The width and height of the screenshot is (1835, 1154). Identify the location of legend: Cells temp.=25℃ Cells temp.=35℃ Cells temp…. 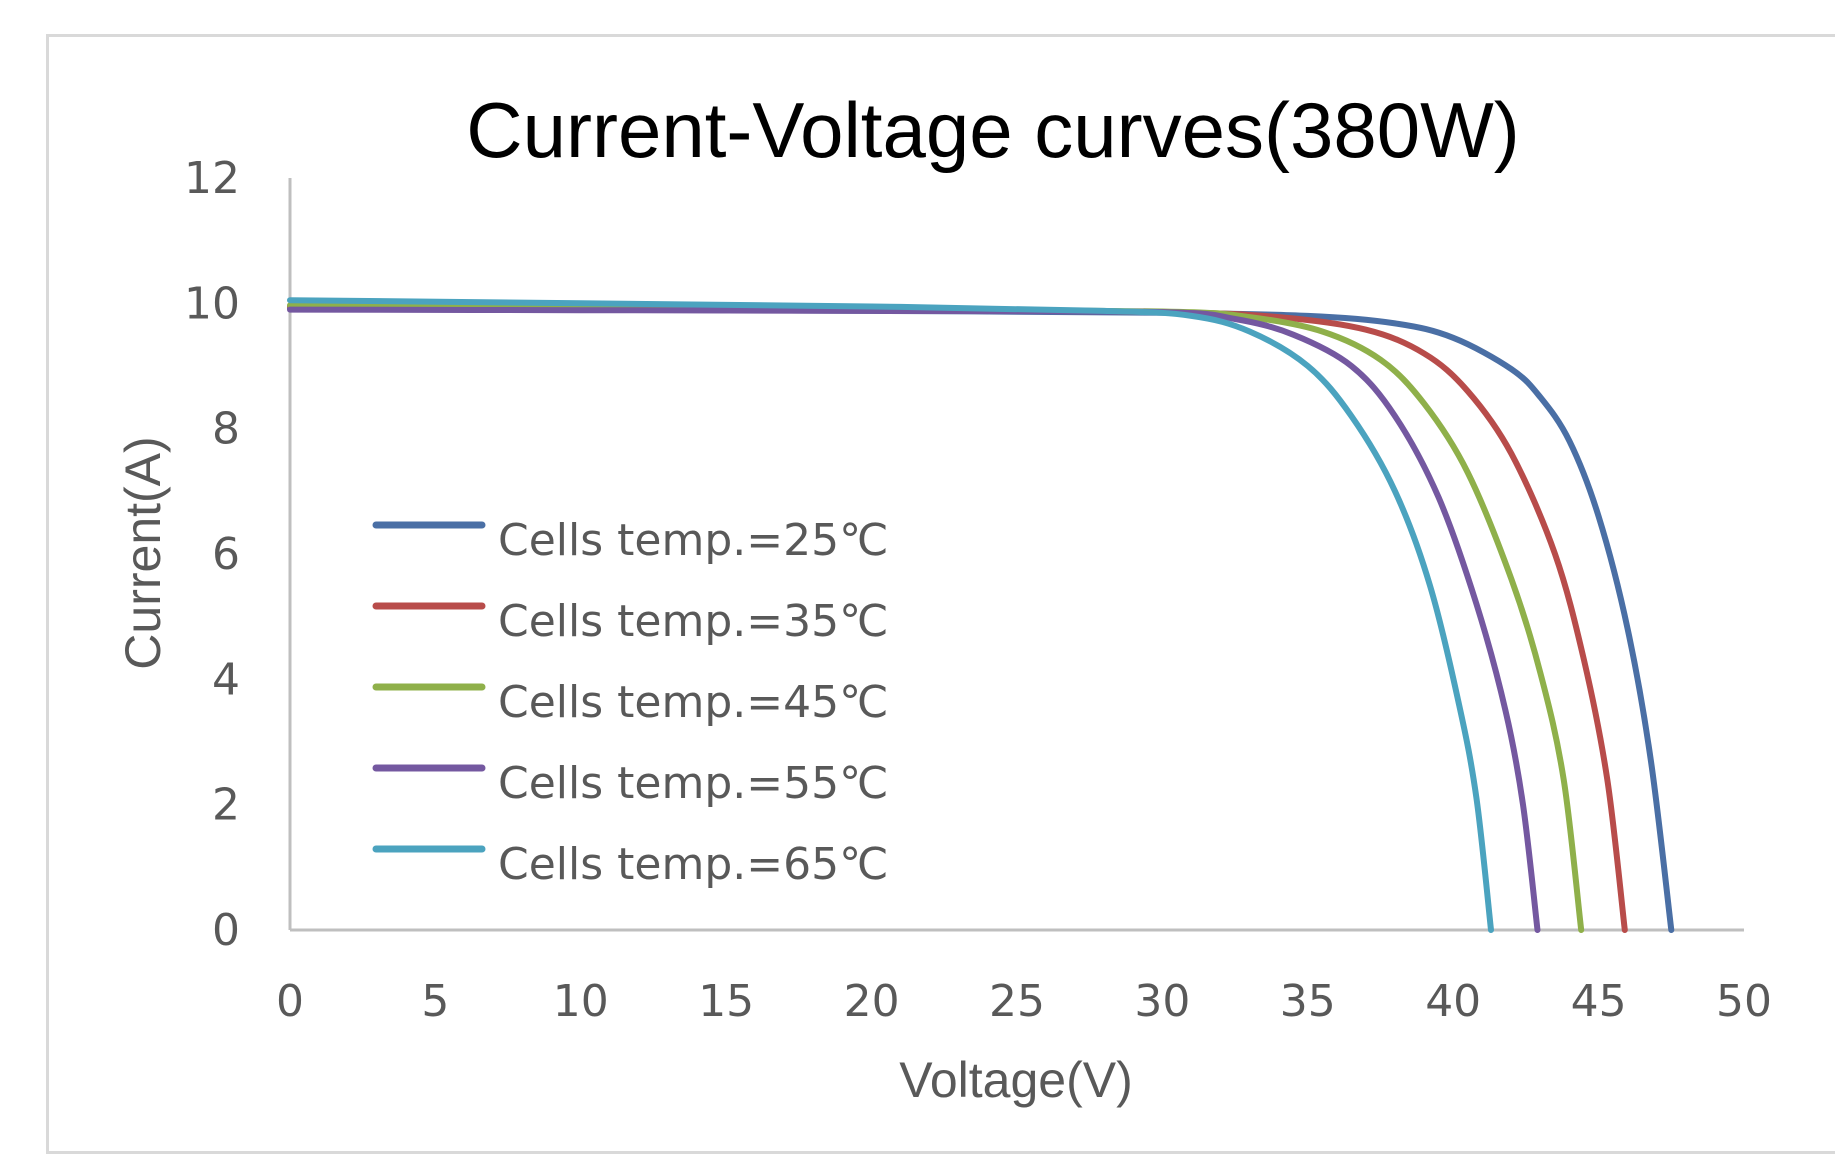
(630, 702).